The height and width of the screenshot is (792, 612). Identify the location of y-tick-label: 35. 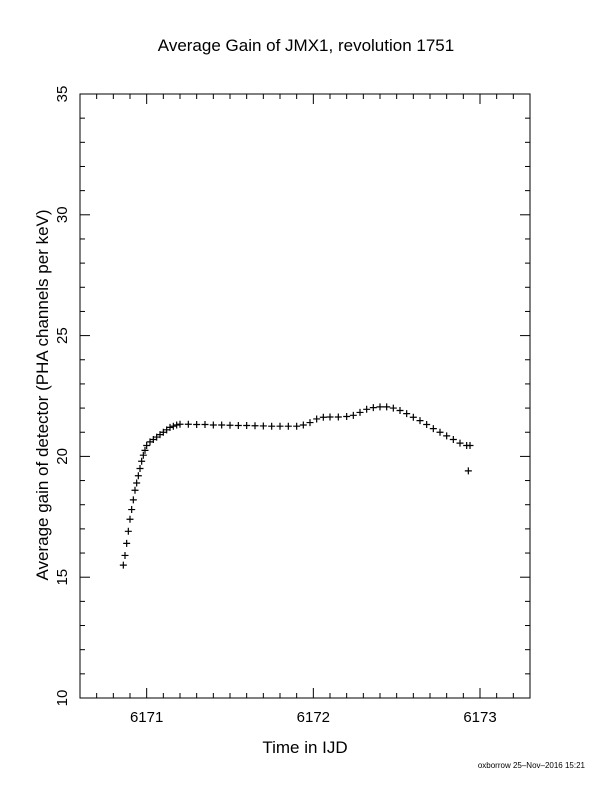
(62, 94).